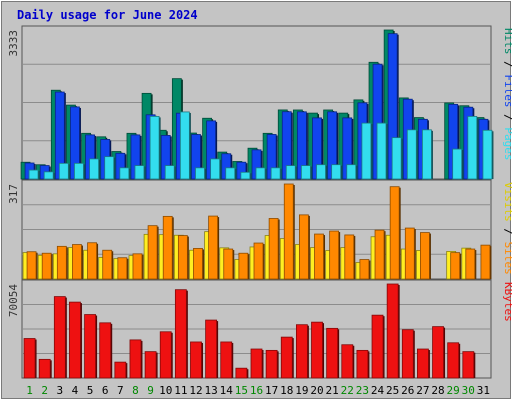 Image resolution: width=512 pixels, height=400 pixels. I want to click on x-tick-label: 13, so click(210, 390).